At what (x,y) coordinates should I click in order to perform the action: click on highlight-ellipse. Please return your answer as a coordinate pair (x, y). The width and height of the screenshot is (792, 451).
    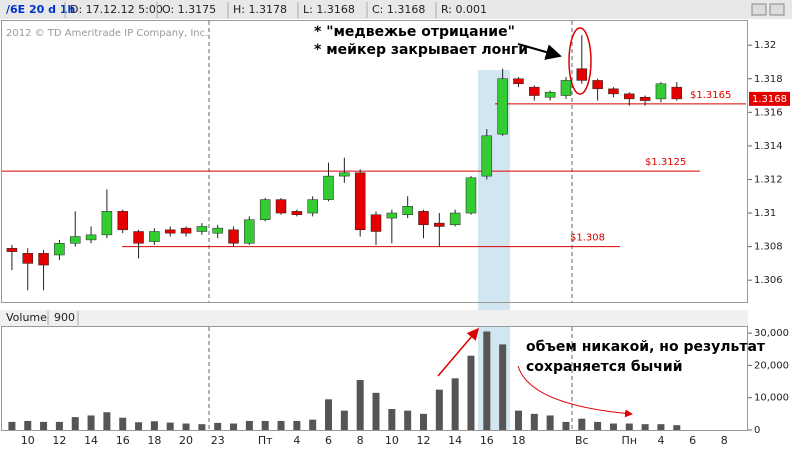
    Looking at the image, I should click on (580, 61).